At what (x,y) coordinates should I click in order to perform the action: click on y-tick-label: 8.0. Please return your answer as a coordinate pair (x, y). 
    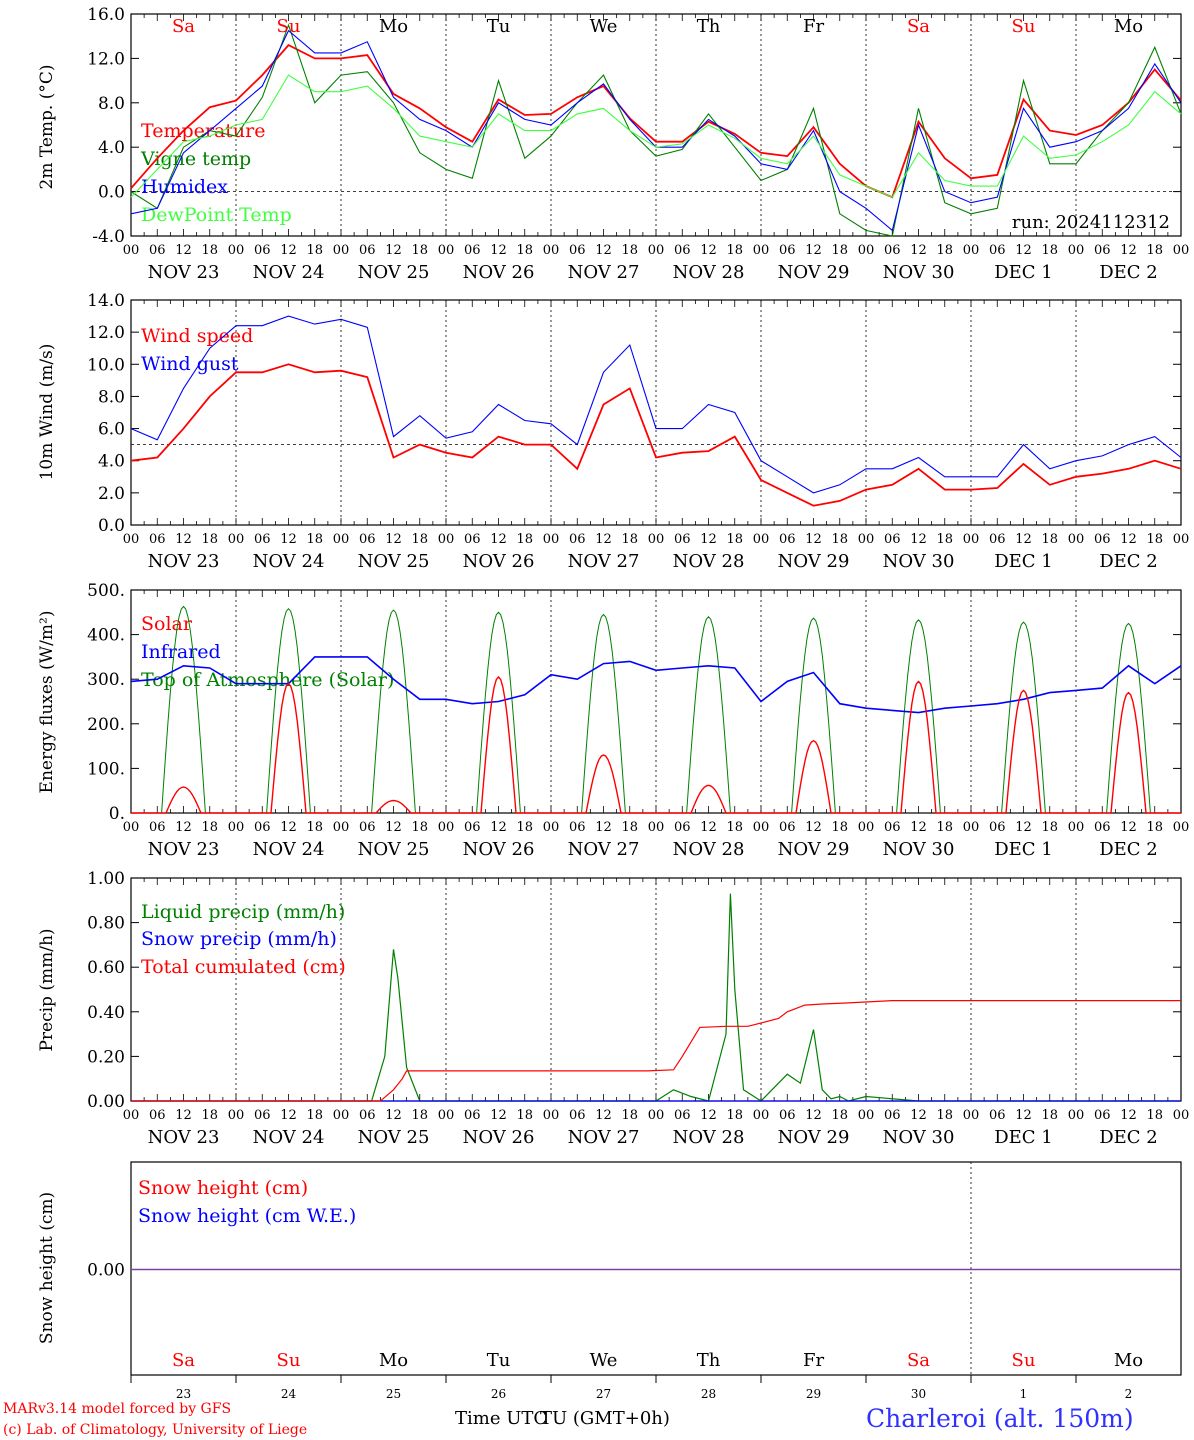
    Looking at the image, I should click on (111, 397).